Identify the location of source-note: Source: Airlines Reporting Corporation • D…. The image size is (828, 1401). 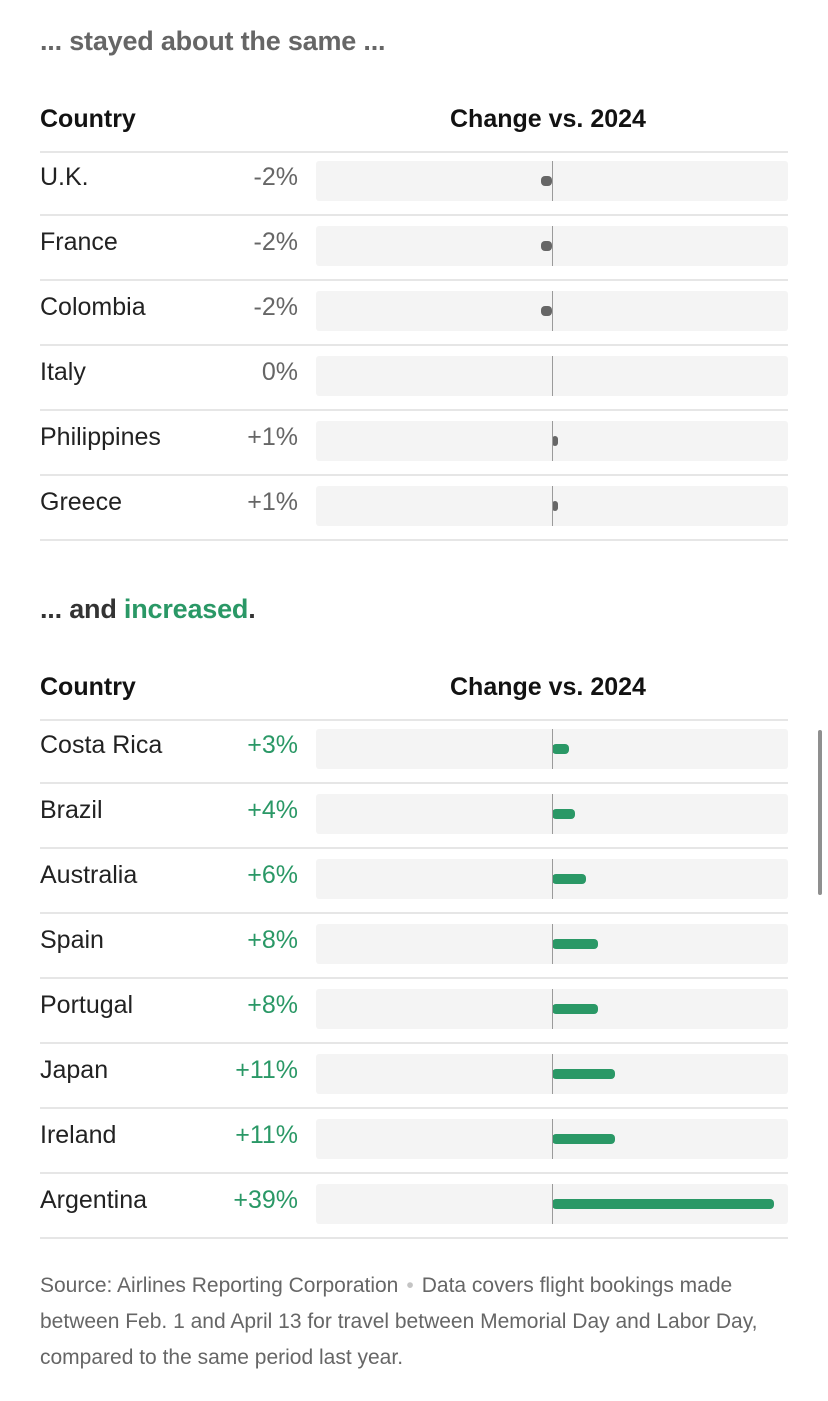
(410, 1322).